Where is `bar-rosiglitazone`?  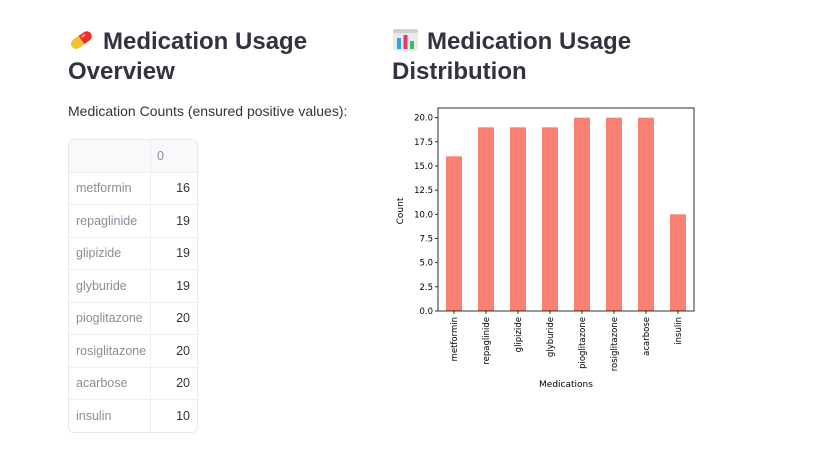 bar-rosiglitazone is located at coordinates (614, 214).